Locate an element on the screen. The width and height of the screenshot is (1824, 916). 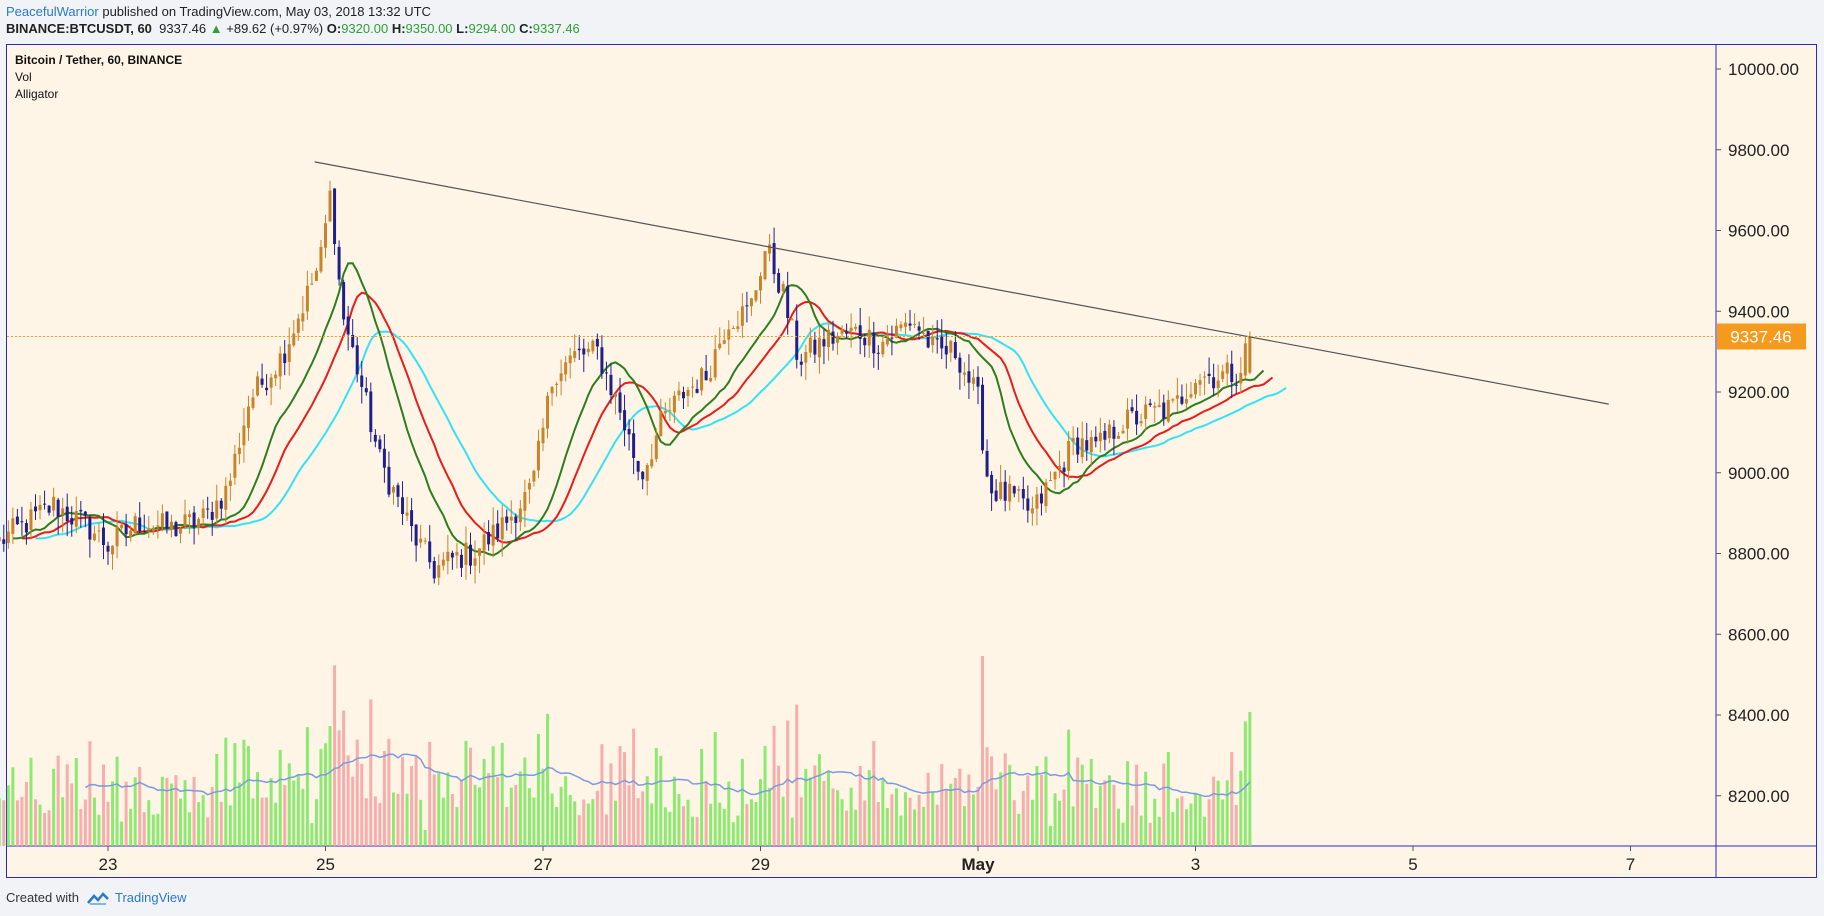
last-price-label: 9337.46 is located at coordinates (1760, 337).